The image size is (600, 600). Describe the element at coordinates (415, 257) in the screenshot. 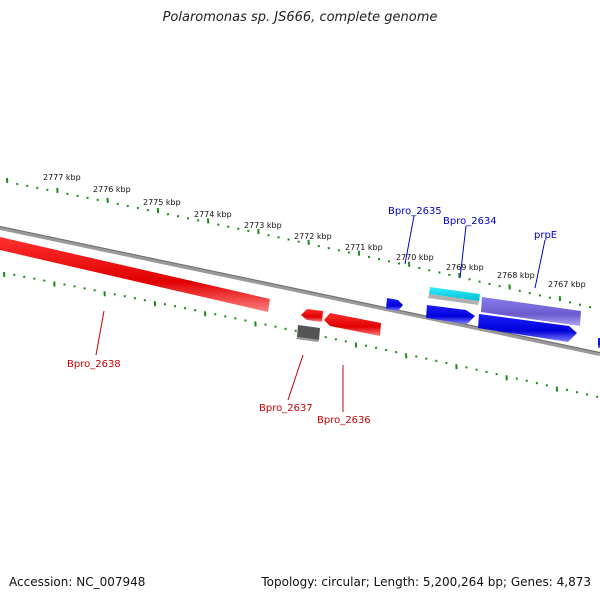

I see `scale-label: 2770 kbp` at that location.